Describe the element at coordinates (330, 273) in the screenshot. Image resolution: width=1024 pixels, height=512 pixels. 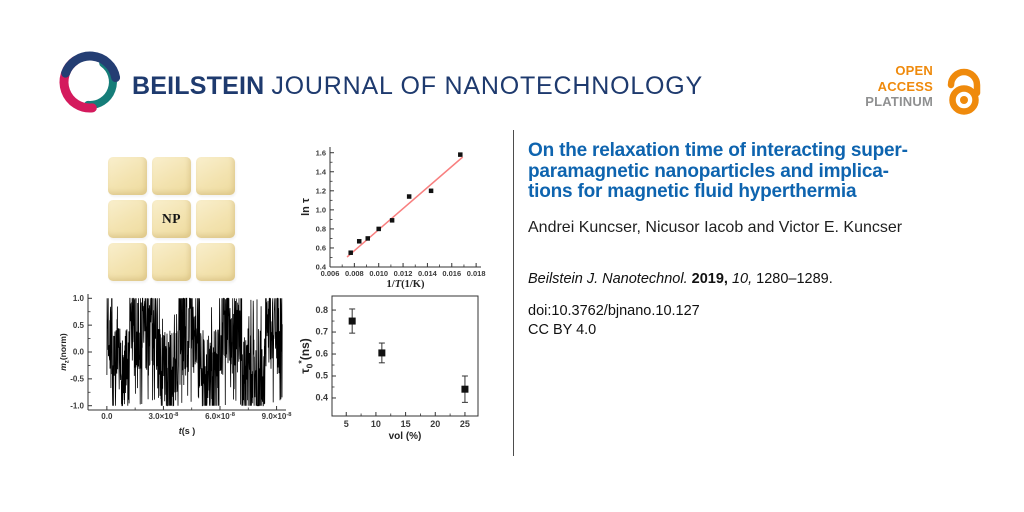
I see `svg-text: 0.006` at that location.